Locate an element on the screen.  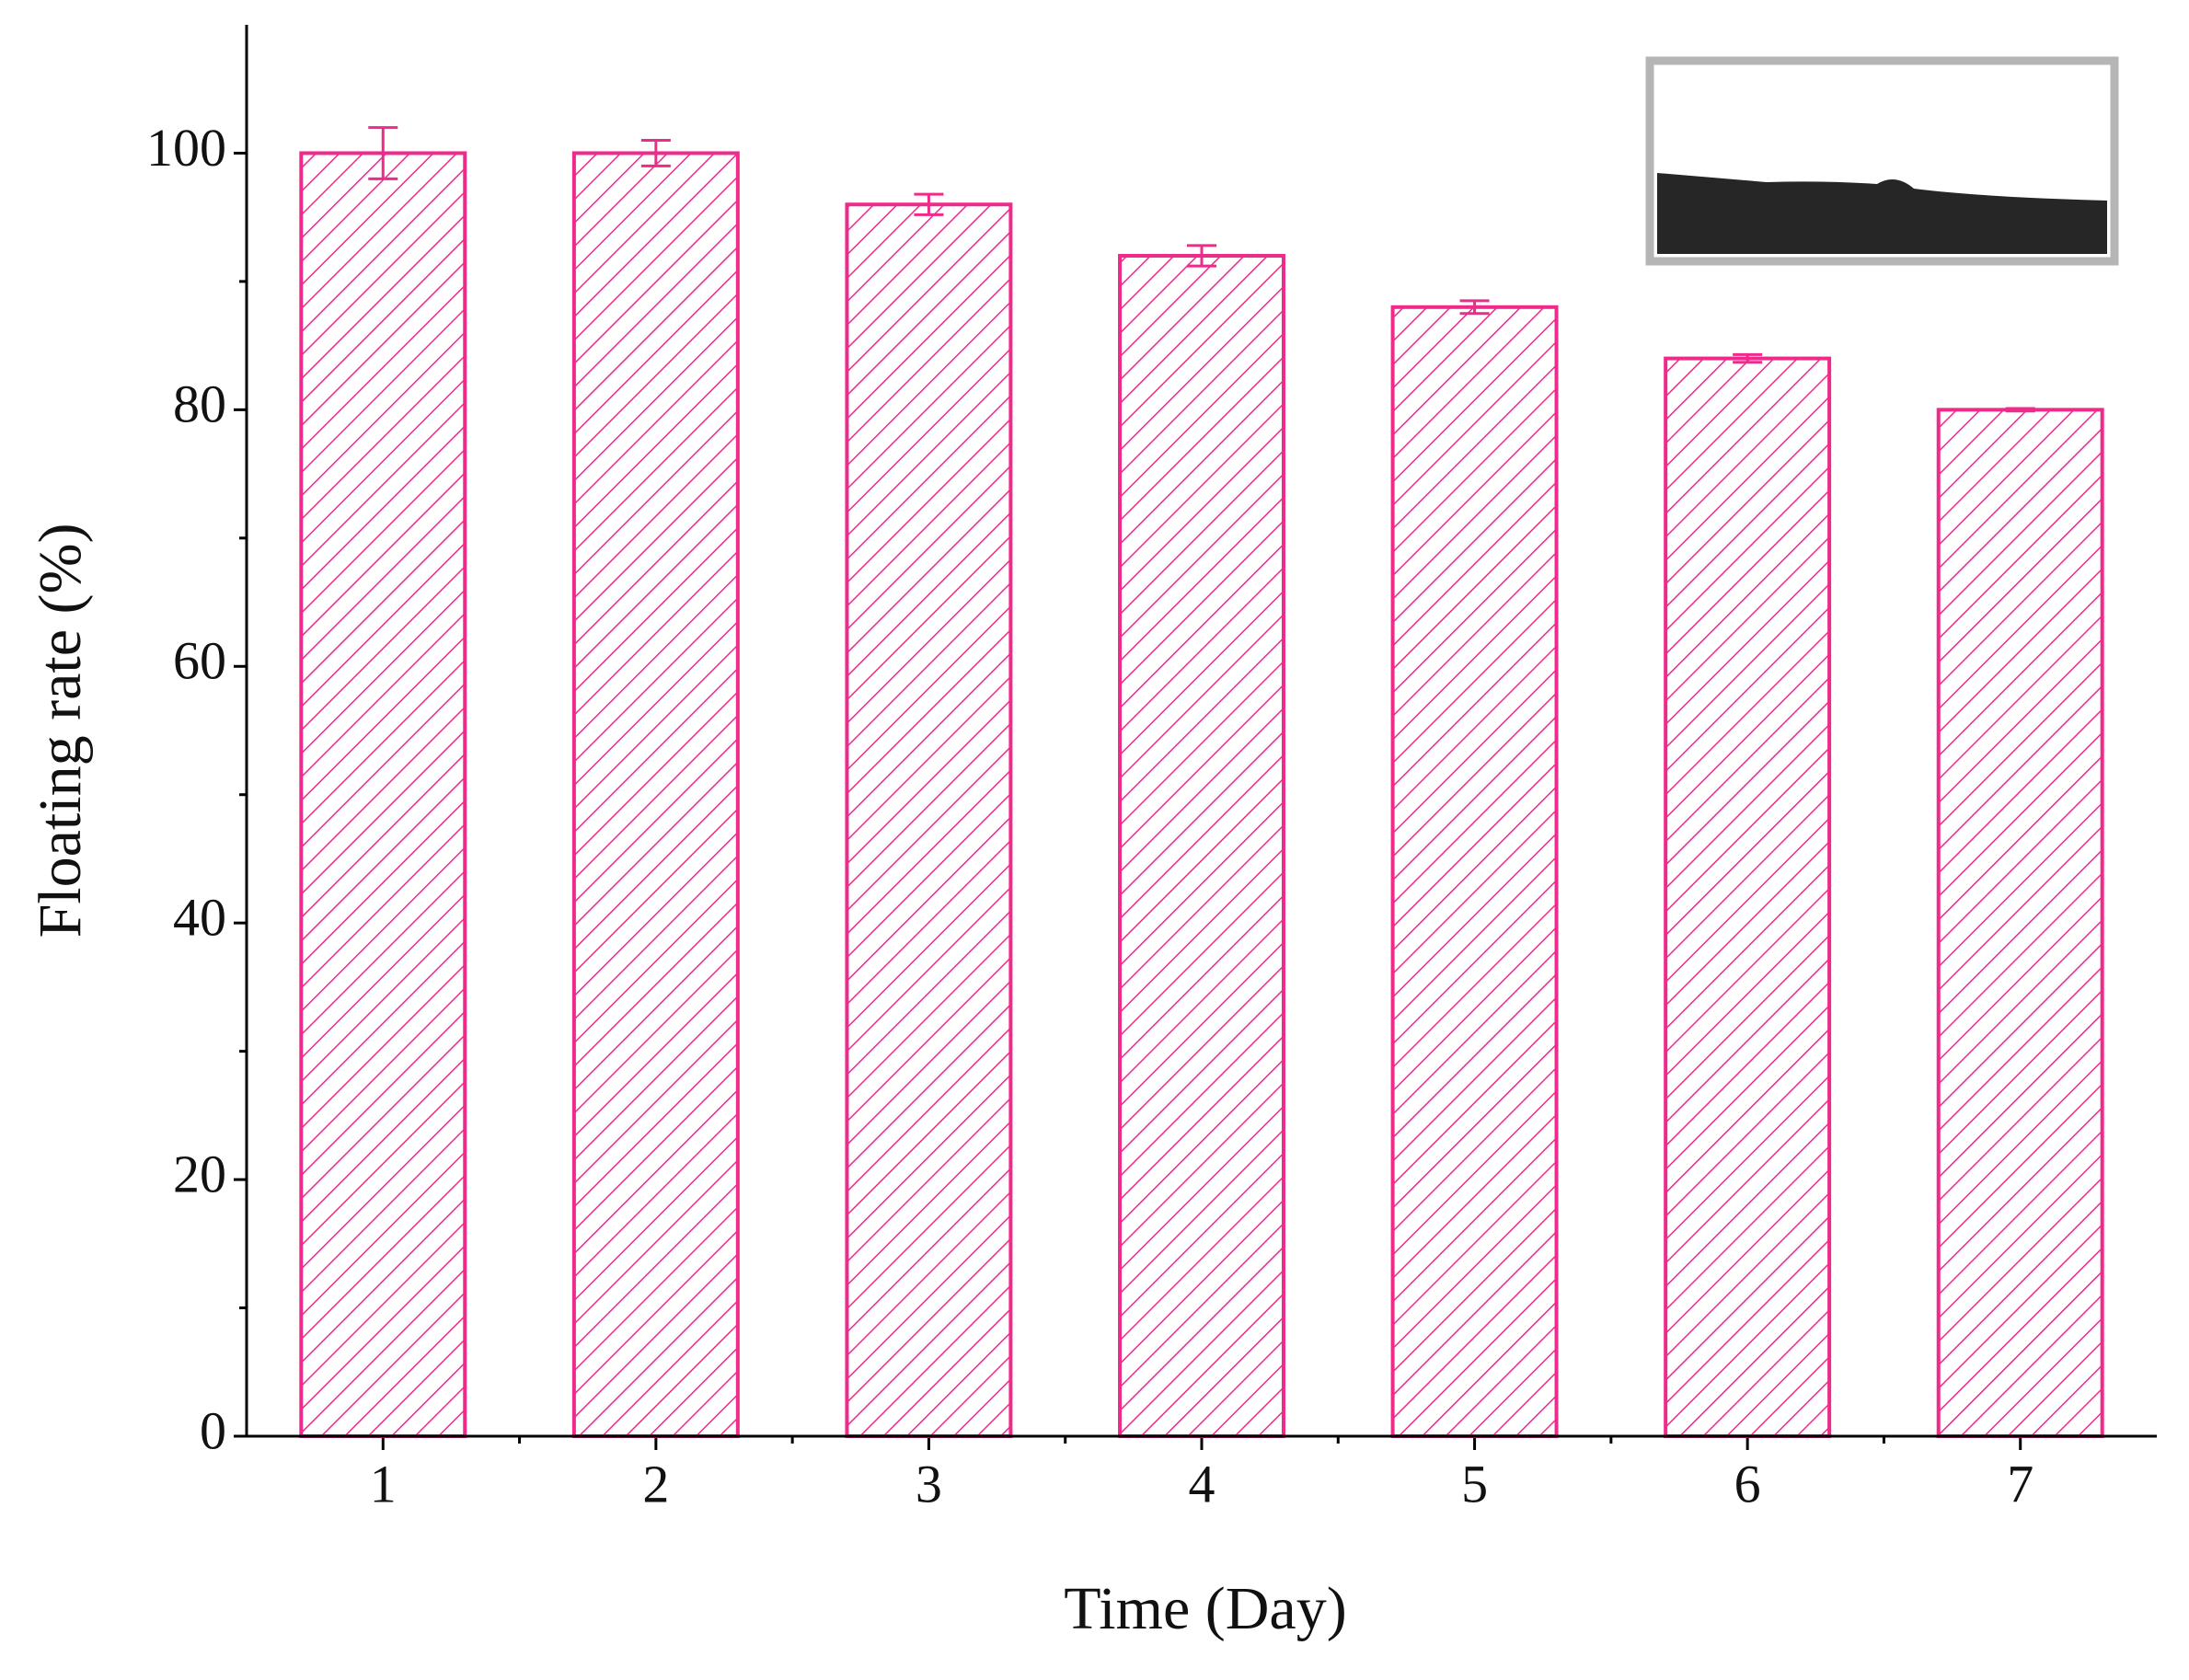
x-tick-label: 2 is located at coordinates (655, 1483).